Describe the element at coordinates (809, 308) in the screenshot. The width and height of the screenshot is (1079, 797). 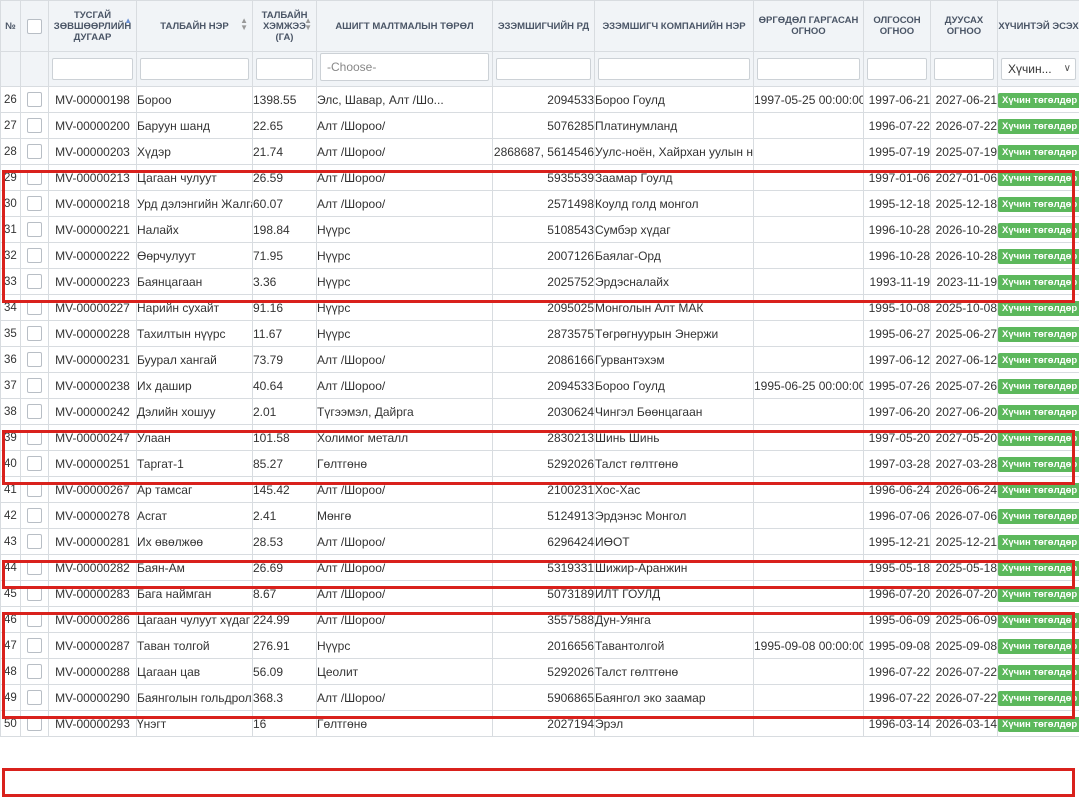
I see `extended-date` at that location.